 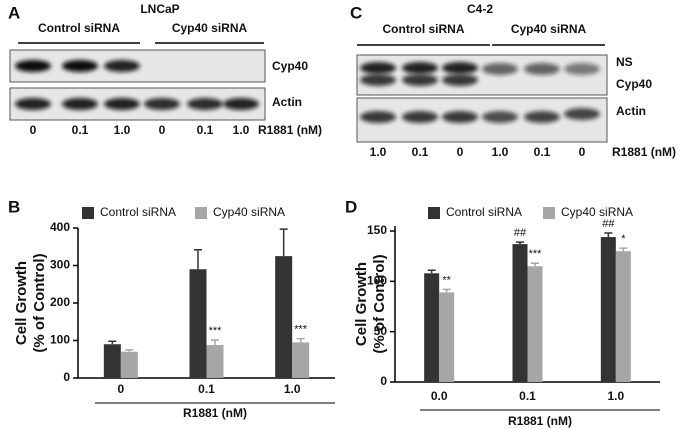 I want to click on significance-label: ***, so click(x=536, y=254).